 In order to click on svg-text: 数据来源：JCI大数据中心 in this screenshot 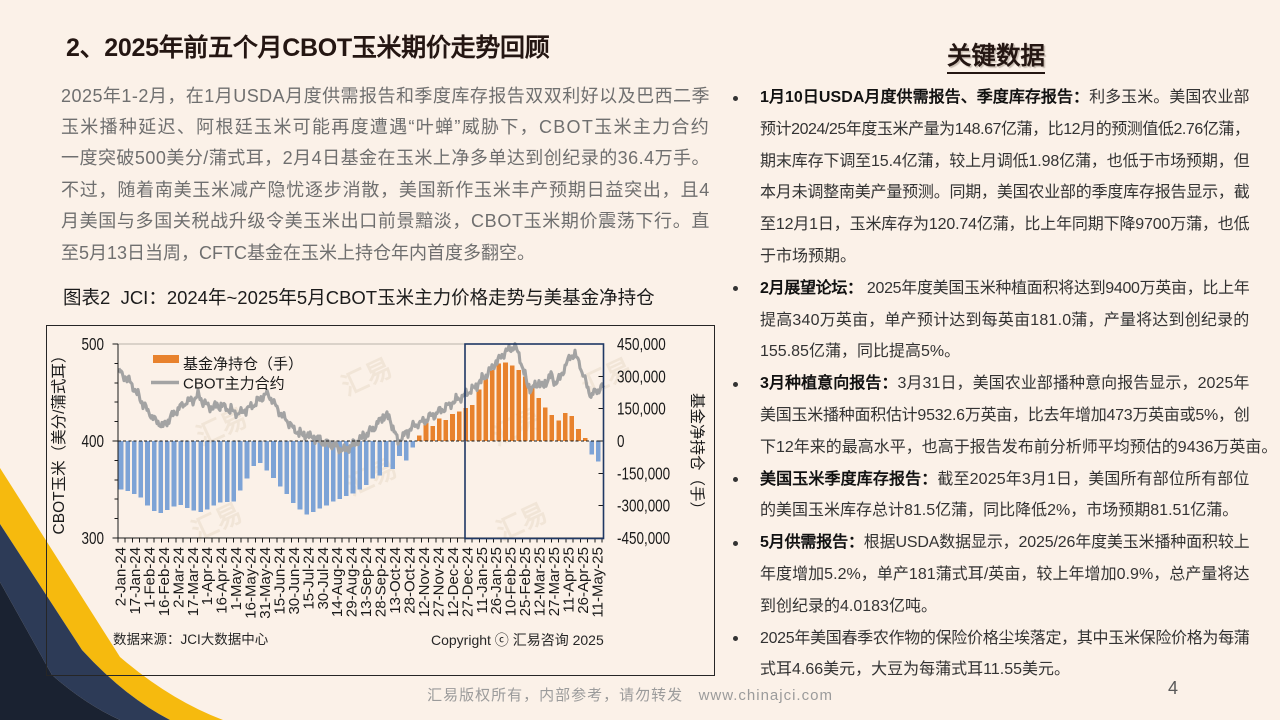, I will do `click(191, 639)`.